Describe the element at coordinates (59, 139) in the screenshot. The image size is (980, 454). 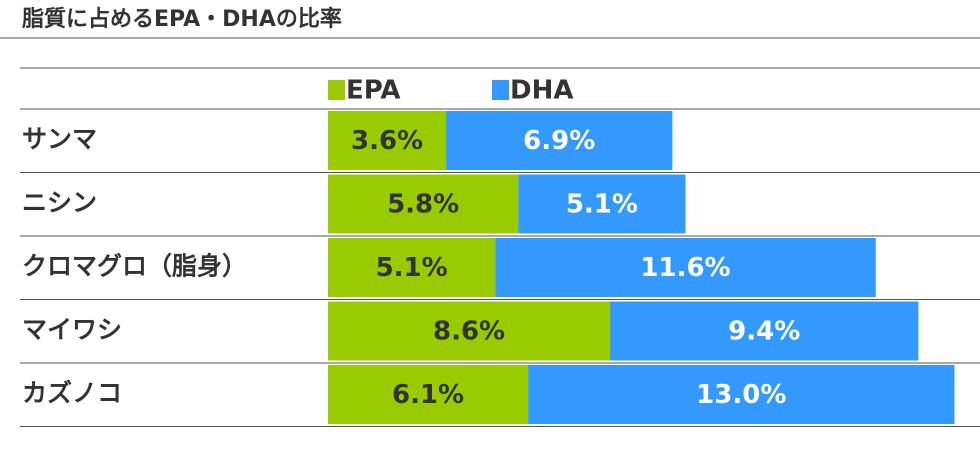
I see `category-label: サンマ` at that location.